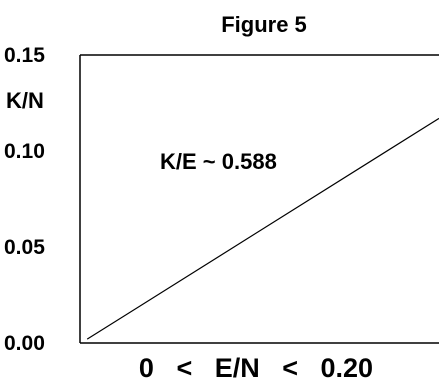  Describe the element at coordinates (256, 368) in the screenshot. I see `x-axis-label: 0 < E/N < 0.20` at that location.